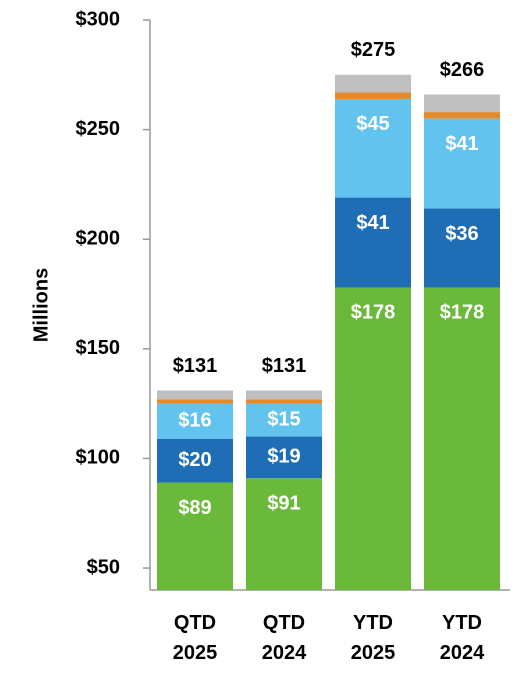 Image resolution: width=526 pixels, height=690 pixels. What do you see at coordinates (283, 503) in the screenshot?
I see `segment-label: $91` at bounding box center [283, 503].